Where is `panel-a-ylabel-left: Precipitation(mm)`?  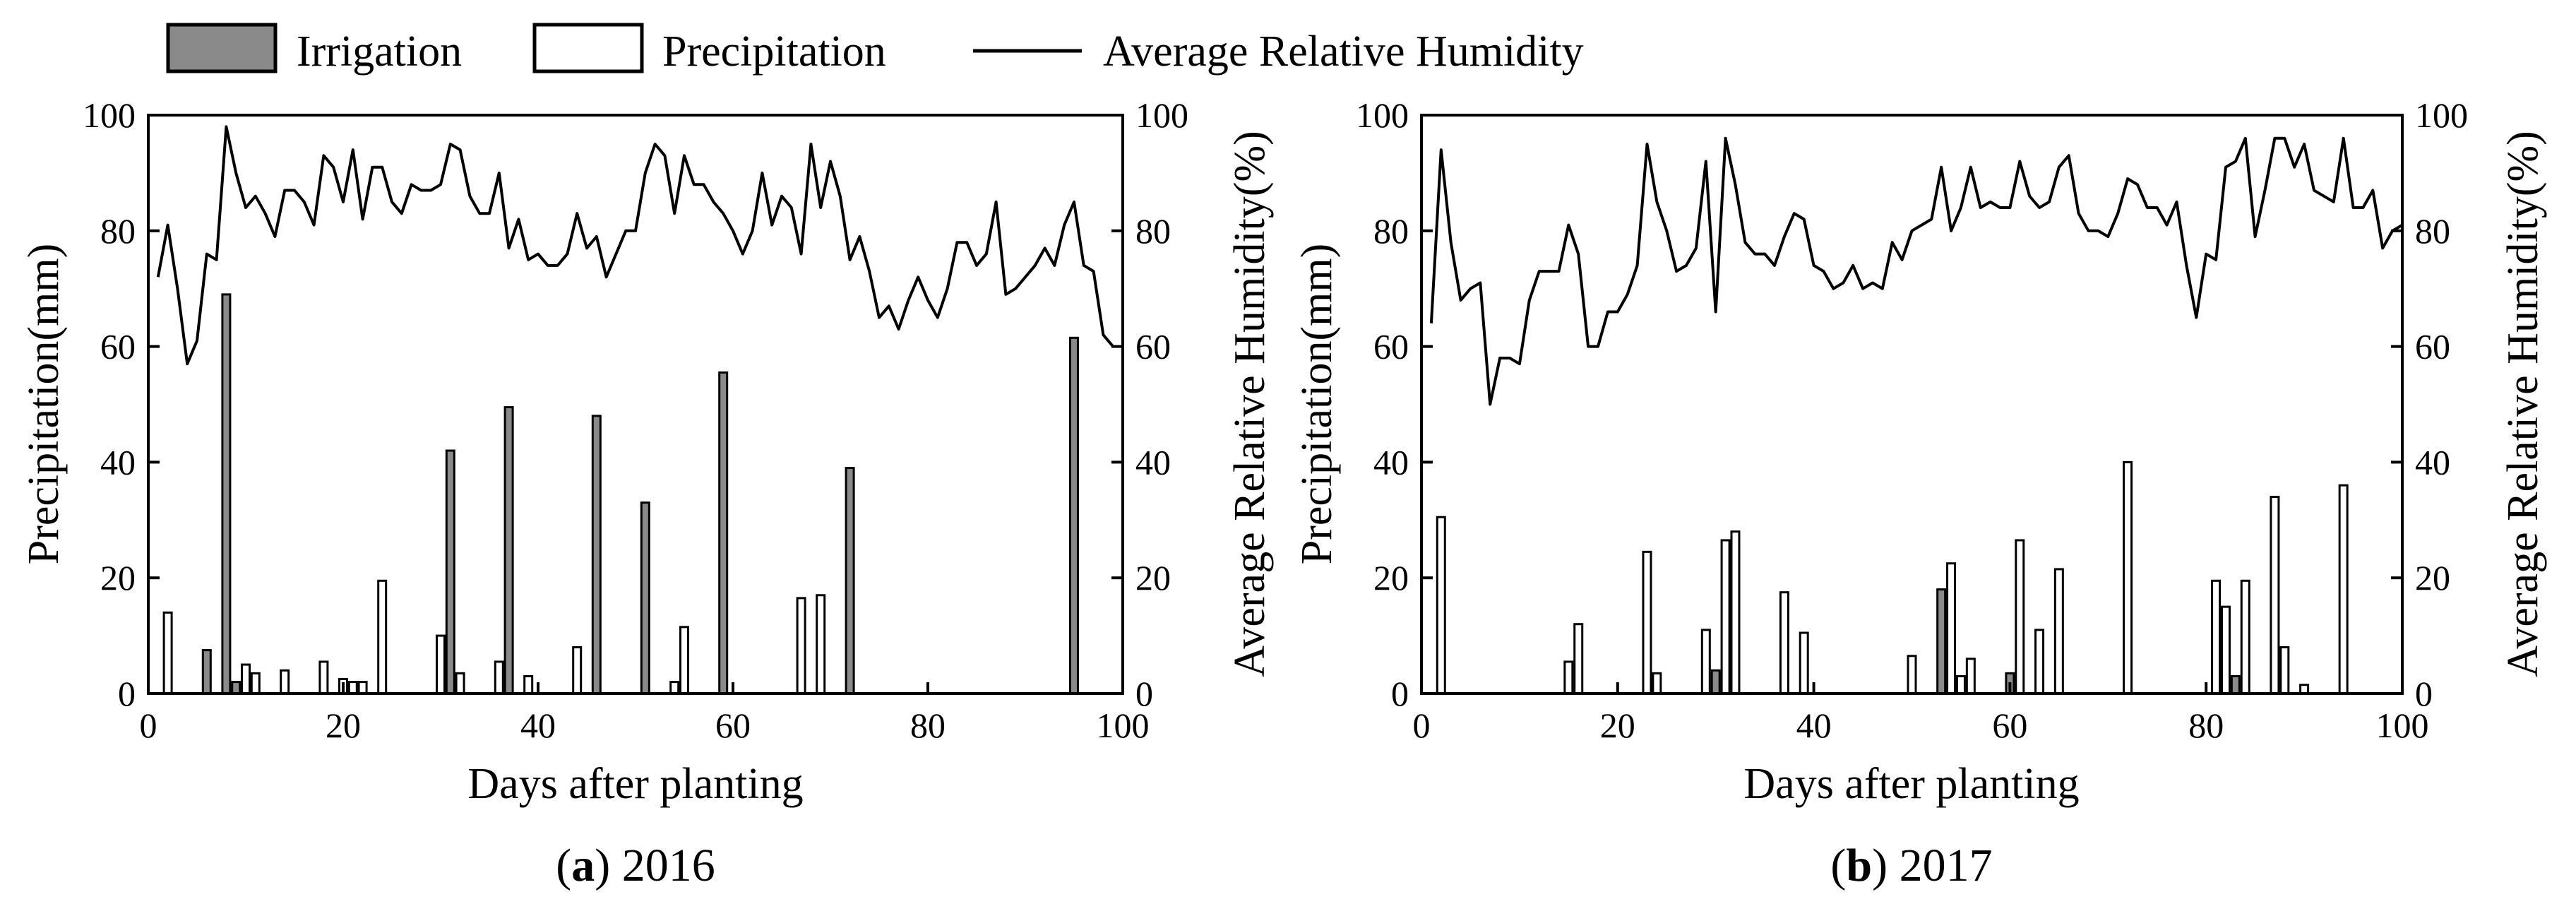
panel-a-ylabel-left: Precipitation(mm) is located at coordinates (44, 404).